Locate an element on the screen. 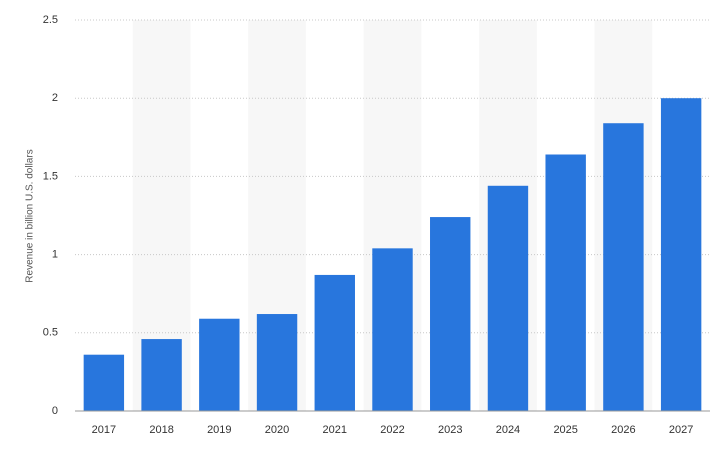  x-tick-label: 2024 is located at coordinates (508, 430).